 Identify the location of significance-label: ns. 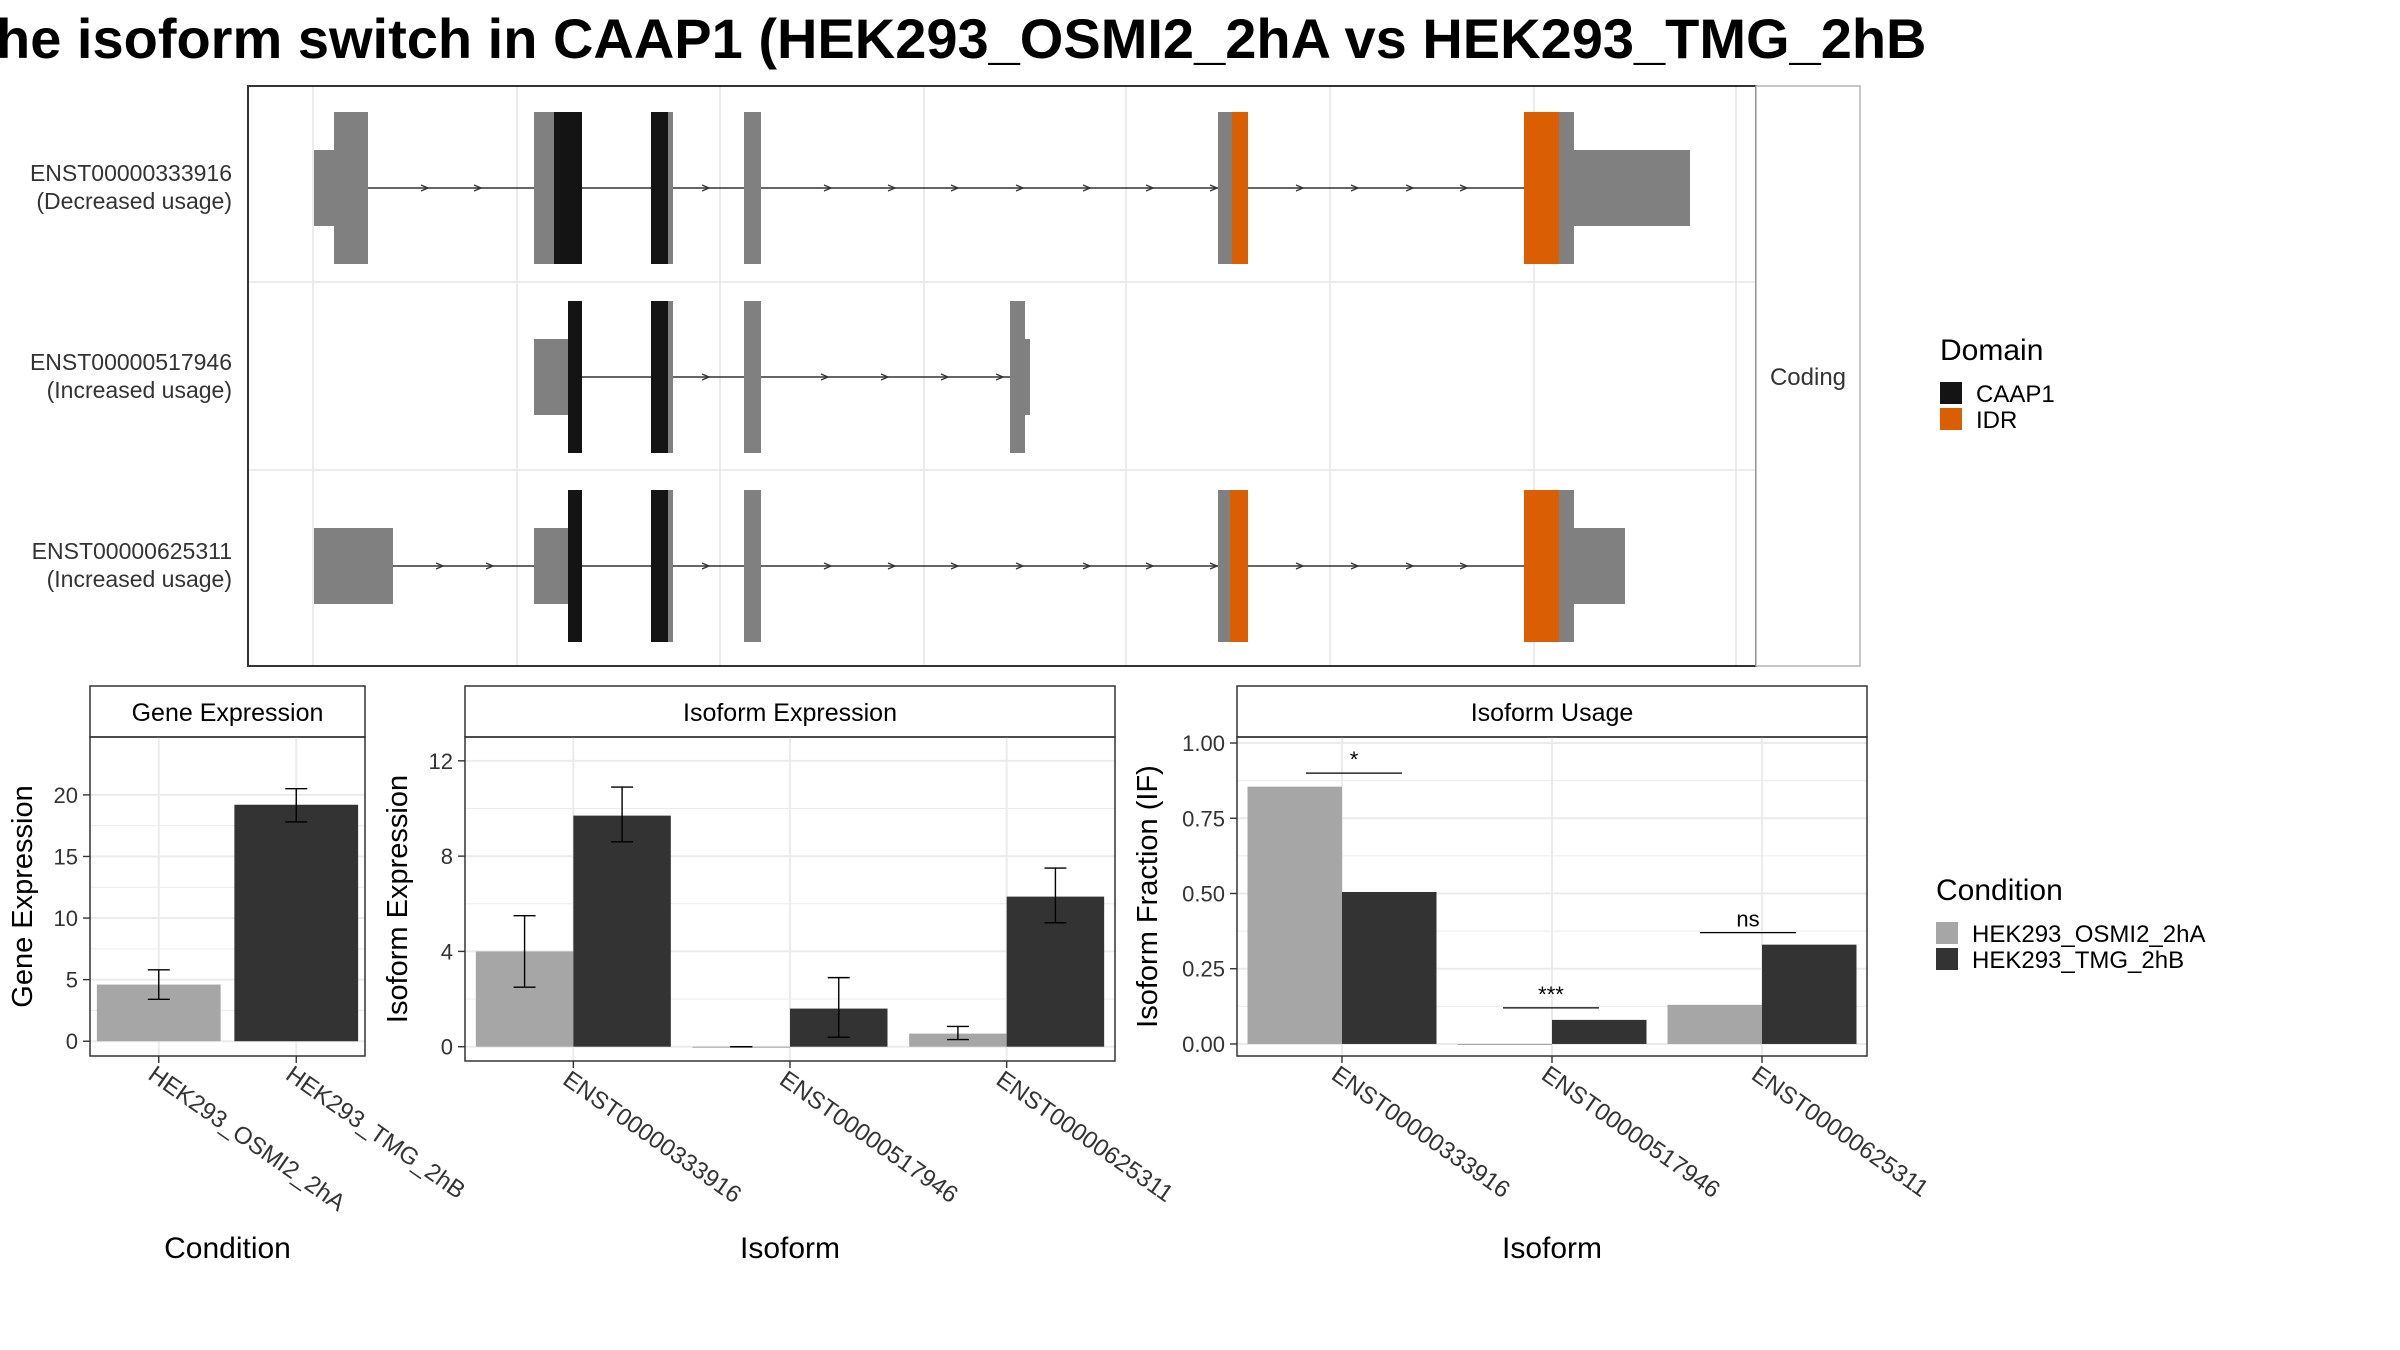
(1747, 919).